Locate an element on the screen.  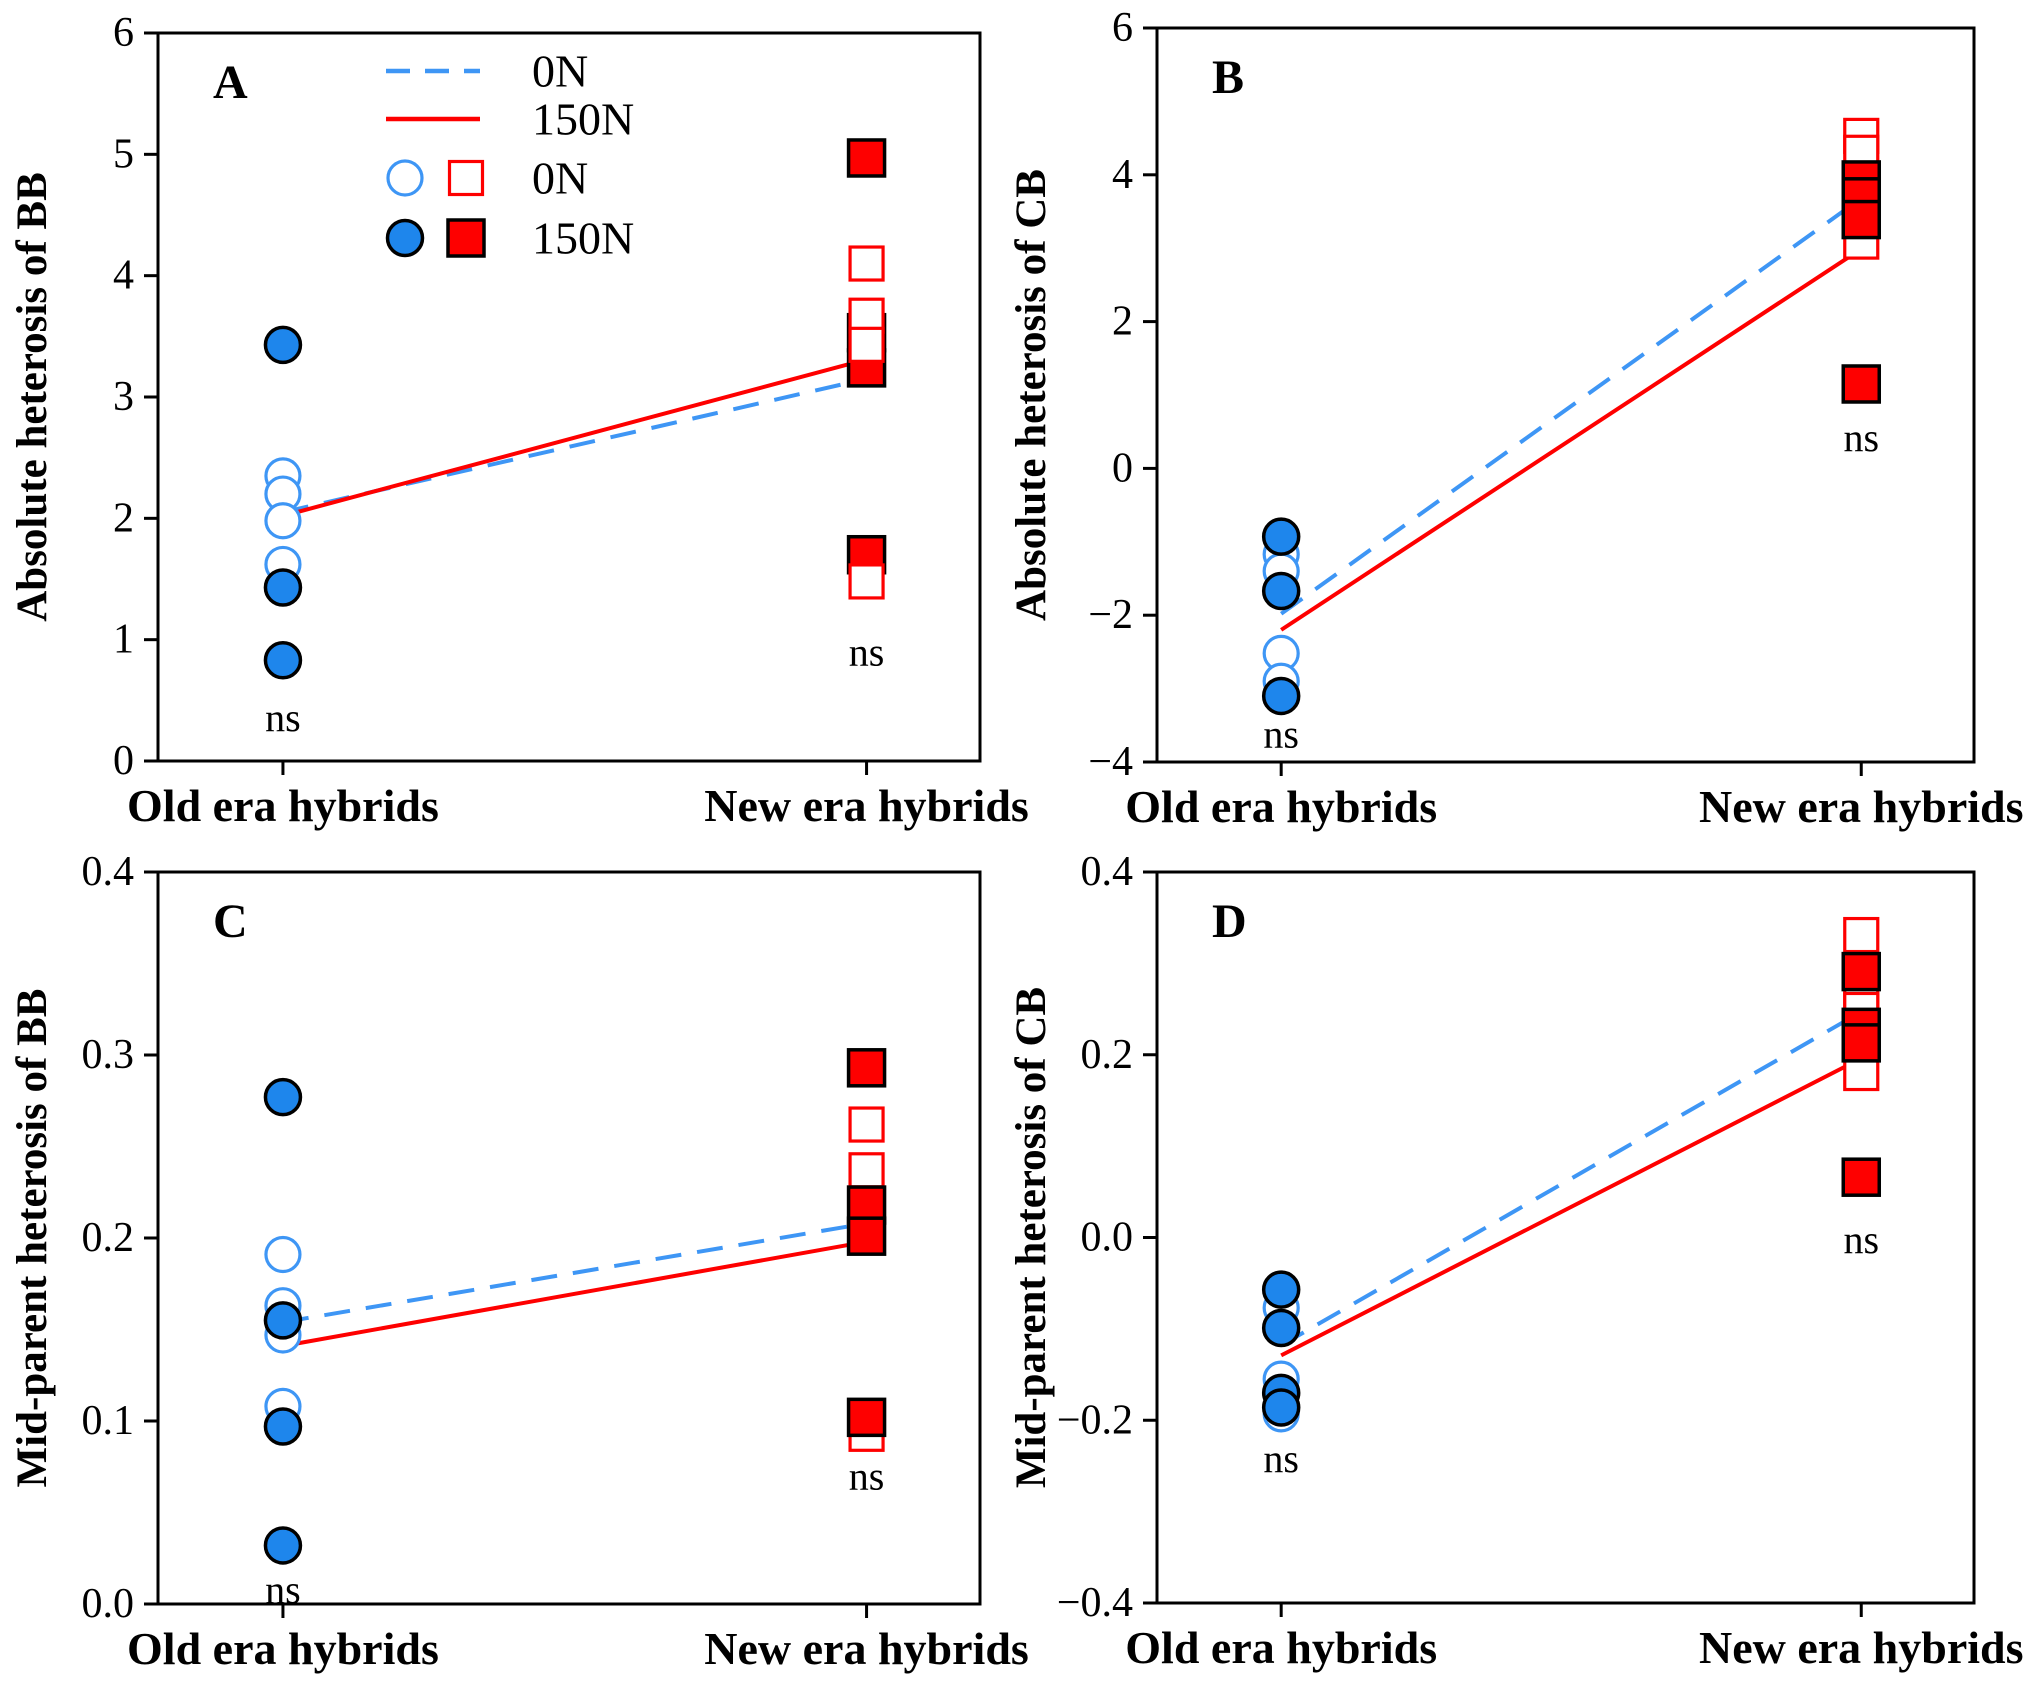
y-axis-title: Absolute heterosis of BB is located at coordinates (32, 397).